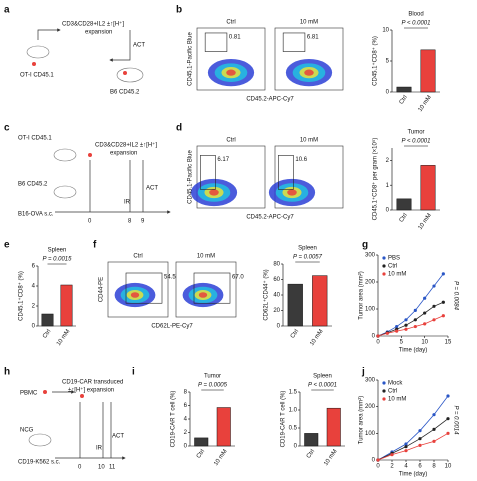  I want to click on panel-letter: h, so click(7, 372).